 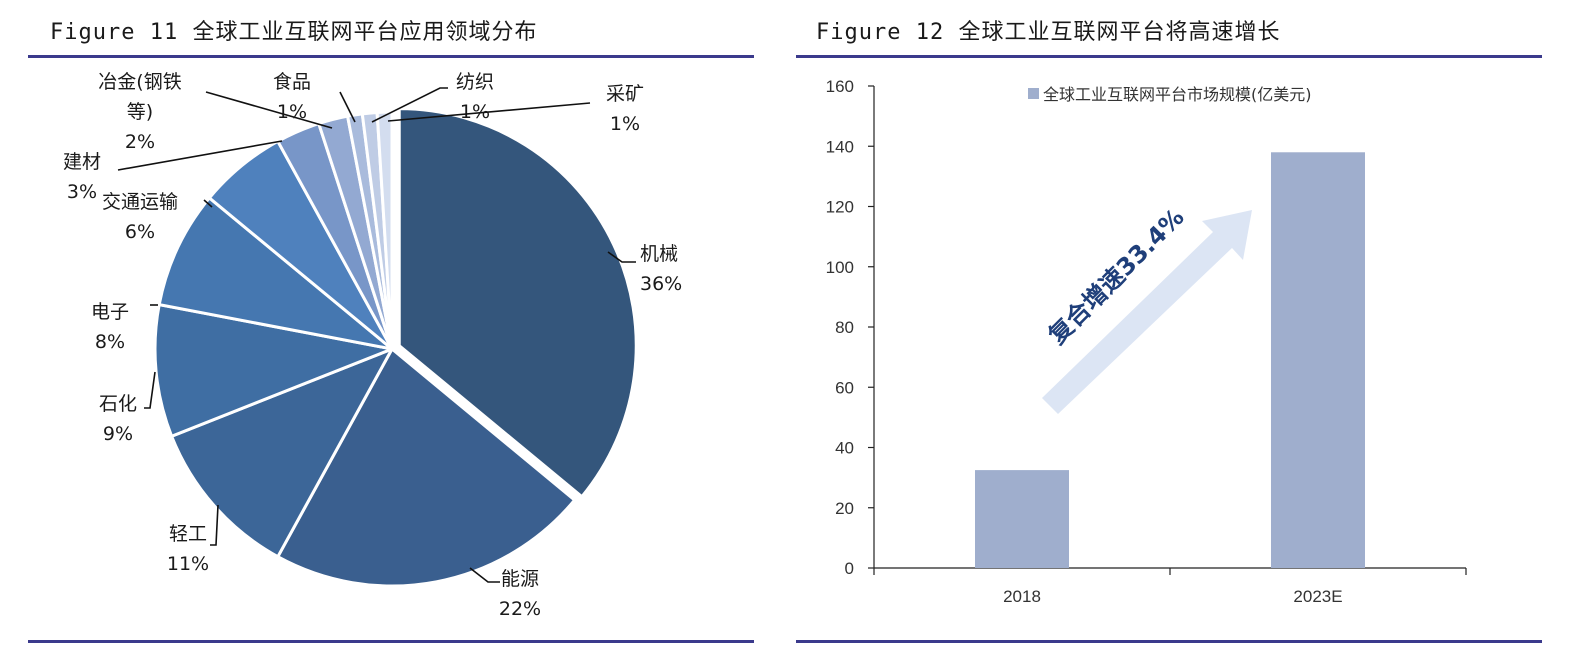 I want to click on pie-category-label-2: 能源, so click(x=520, y=579).